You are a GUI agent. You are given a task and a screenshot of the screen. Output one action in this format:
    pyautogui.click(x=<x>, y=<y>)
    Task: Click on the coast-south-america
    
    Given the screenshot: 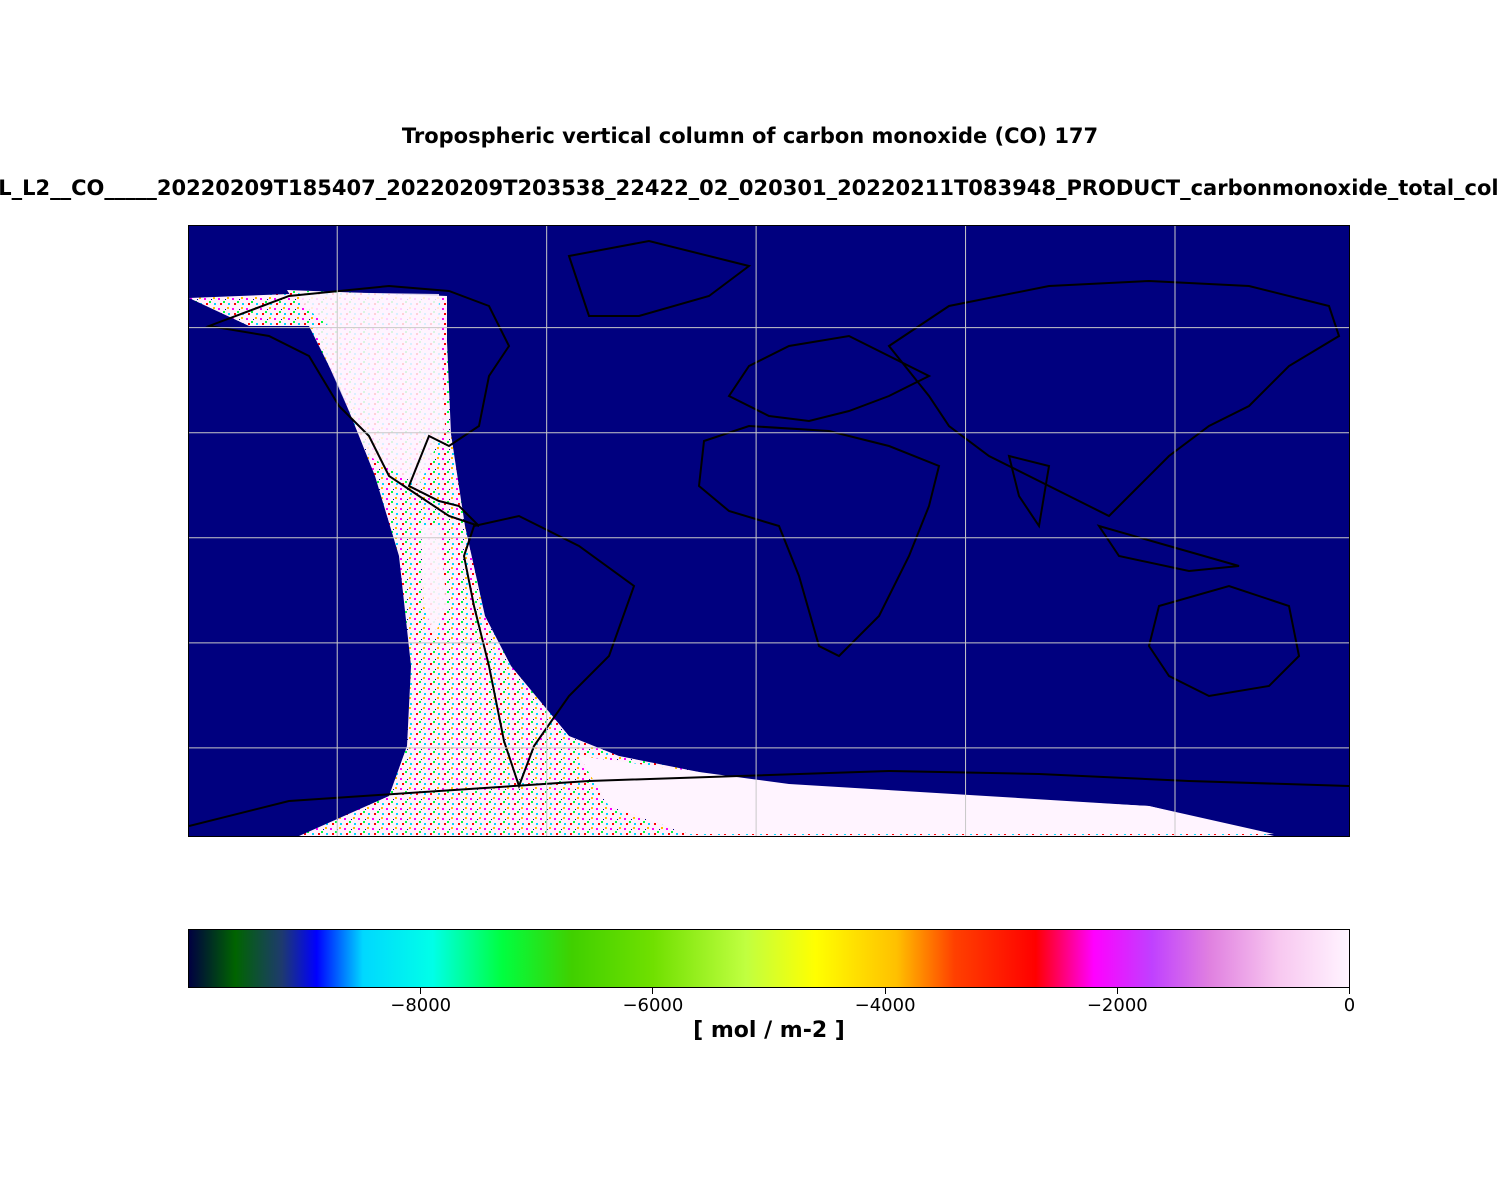 What is the action you would take?
    pyautogui.click(x=549, y=651)
    